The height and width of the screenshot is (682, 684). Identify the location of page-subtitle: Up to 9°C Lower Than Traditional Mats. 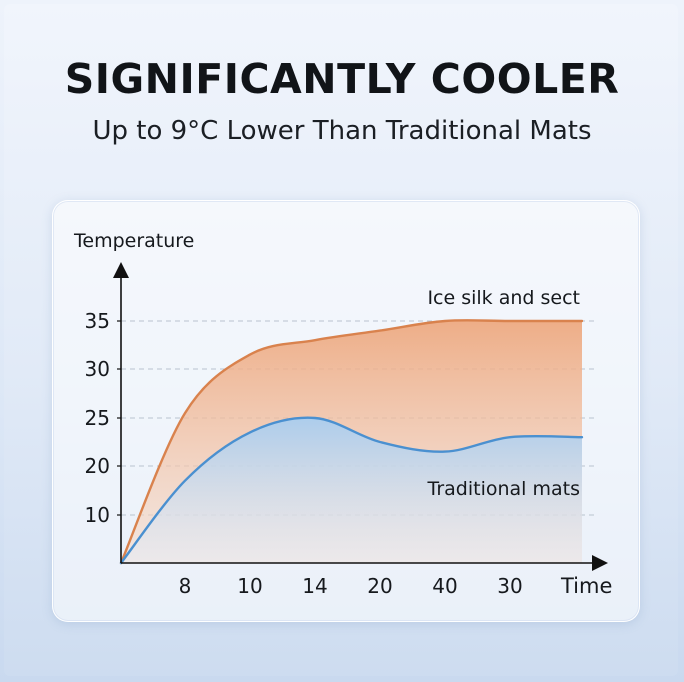
(342, 131).